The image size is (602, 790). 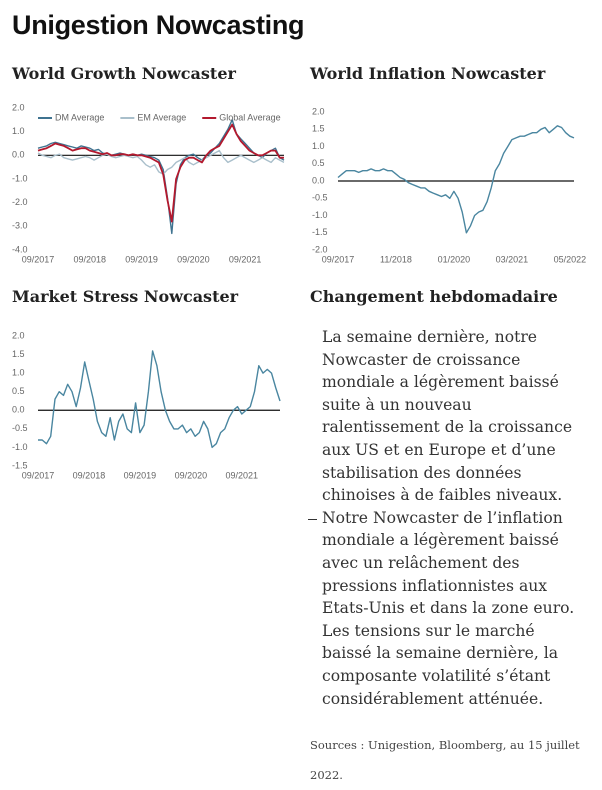 I want to click on chart-title: World Inflation Nowcaster, so click(x=428, y=73).